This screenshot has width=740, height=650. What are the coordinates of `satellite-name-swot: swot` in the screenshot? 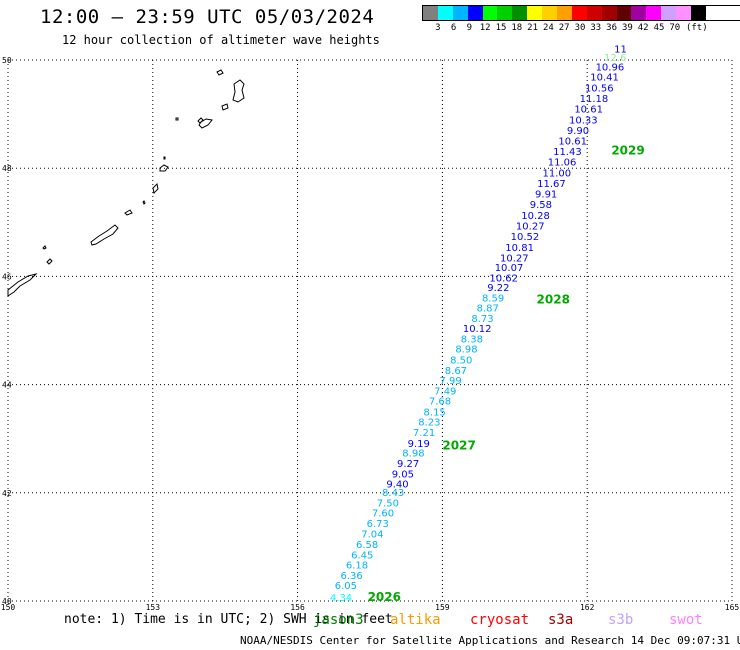 It's located at (686, 620).